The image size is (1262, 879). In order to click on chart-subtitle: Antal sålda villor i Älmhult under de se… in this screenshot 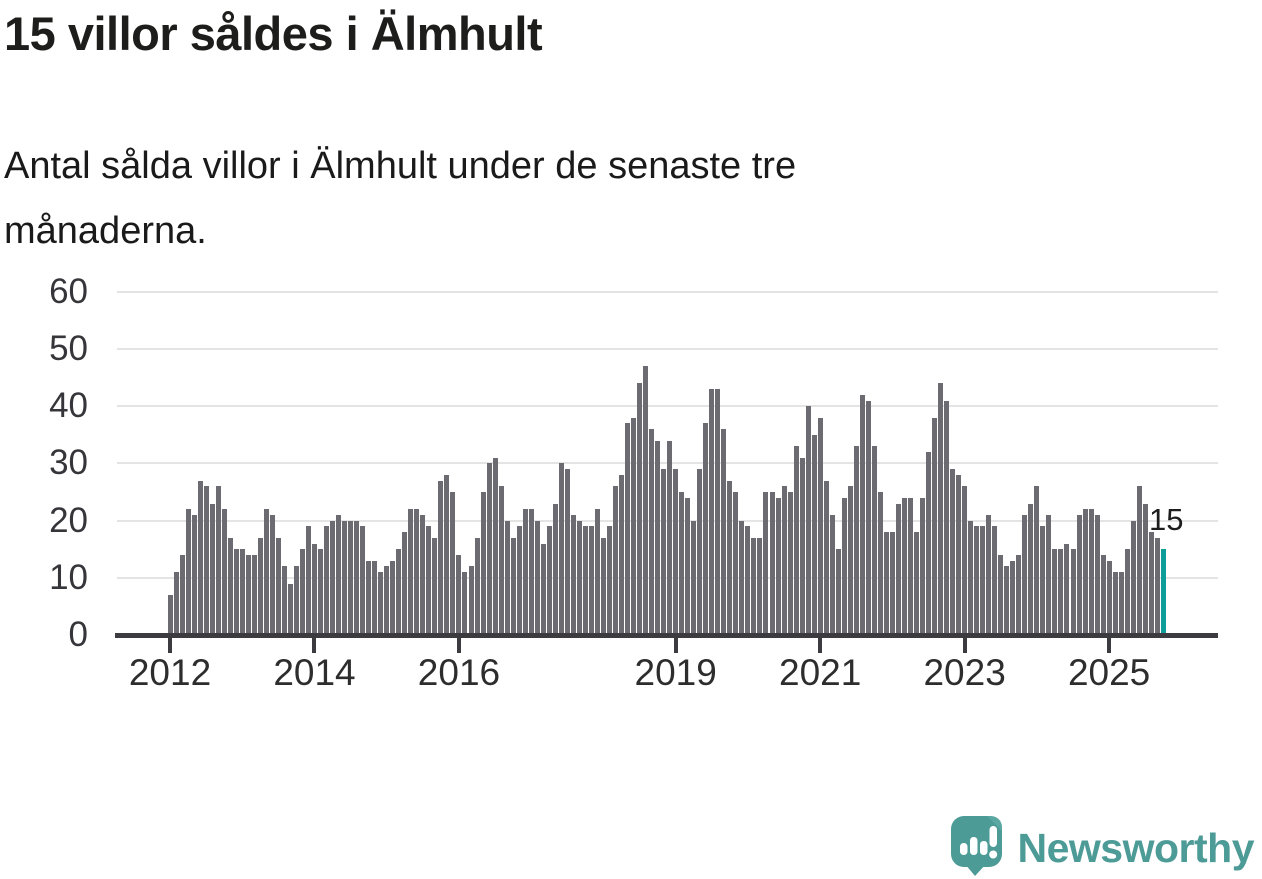, I will do `click(400, 199)`.